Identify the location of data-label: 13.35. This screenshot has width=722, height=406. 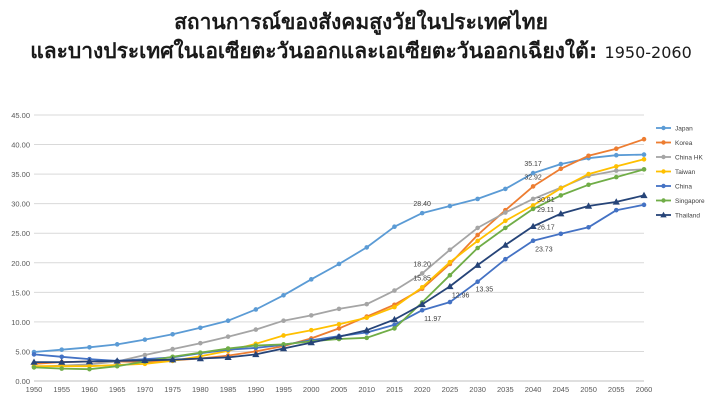
(485, 290).